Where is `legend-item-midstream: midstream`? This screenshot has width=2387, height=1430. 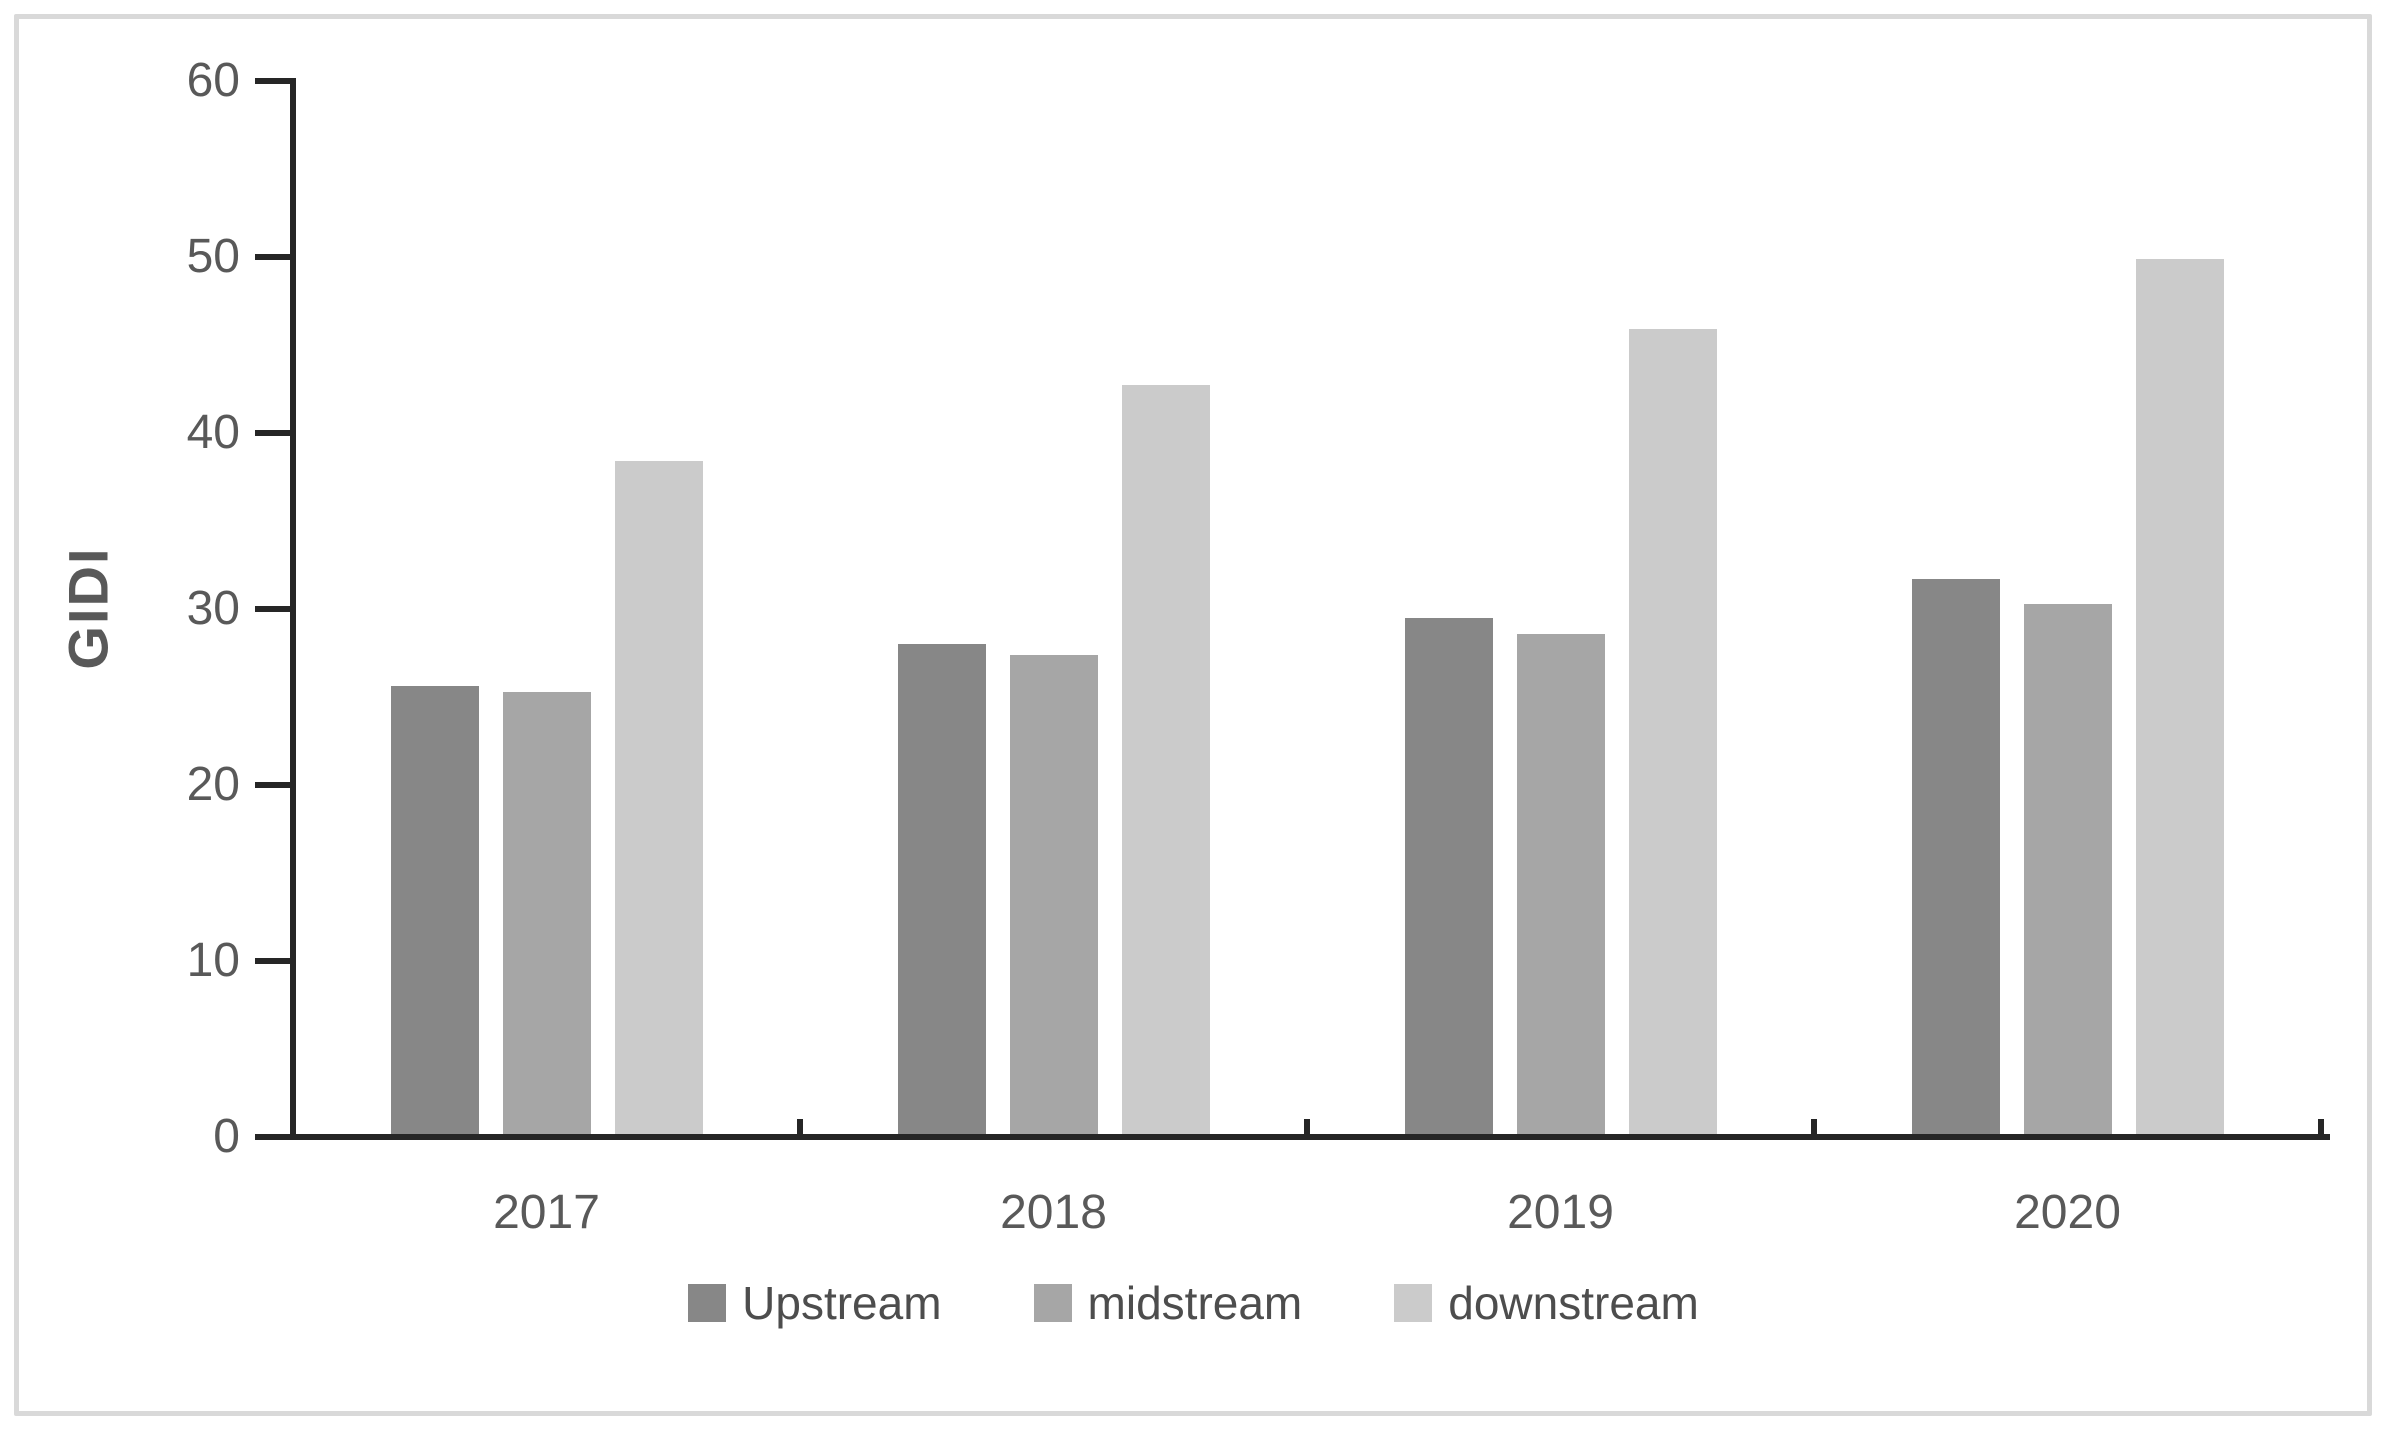
legend-item-midstream: midstream is located at coordinates (1168, 1303).